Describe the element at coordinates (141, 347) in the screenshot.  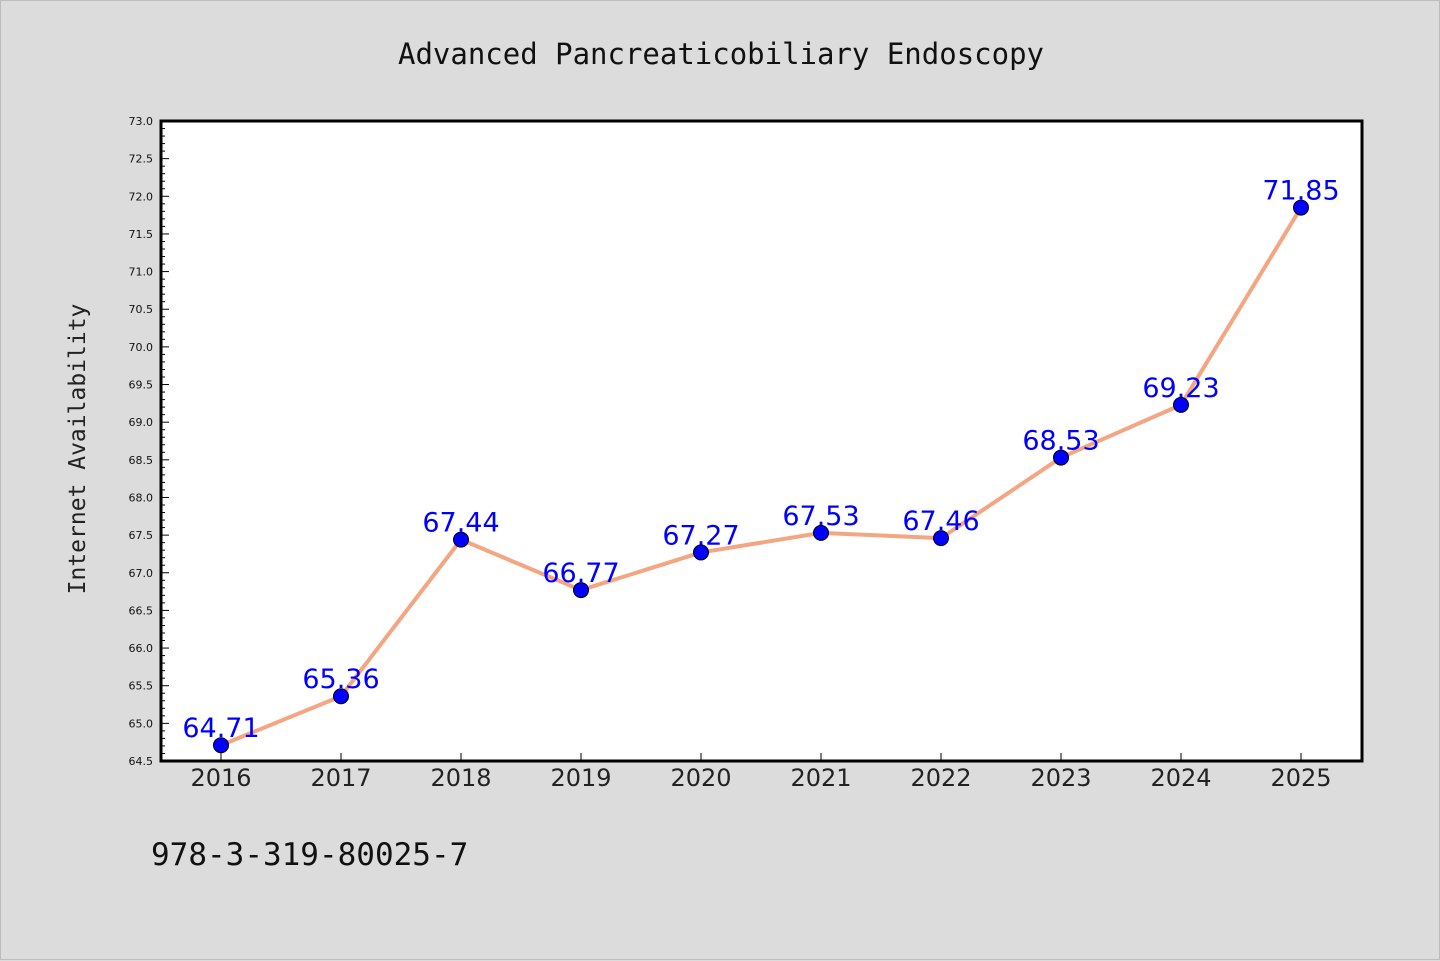
I see `y-tick-label: 70.0` at that location.